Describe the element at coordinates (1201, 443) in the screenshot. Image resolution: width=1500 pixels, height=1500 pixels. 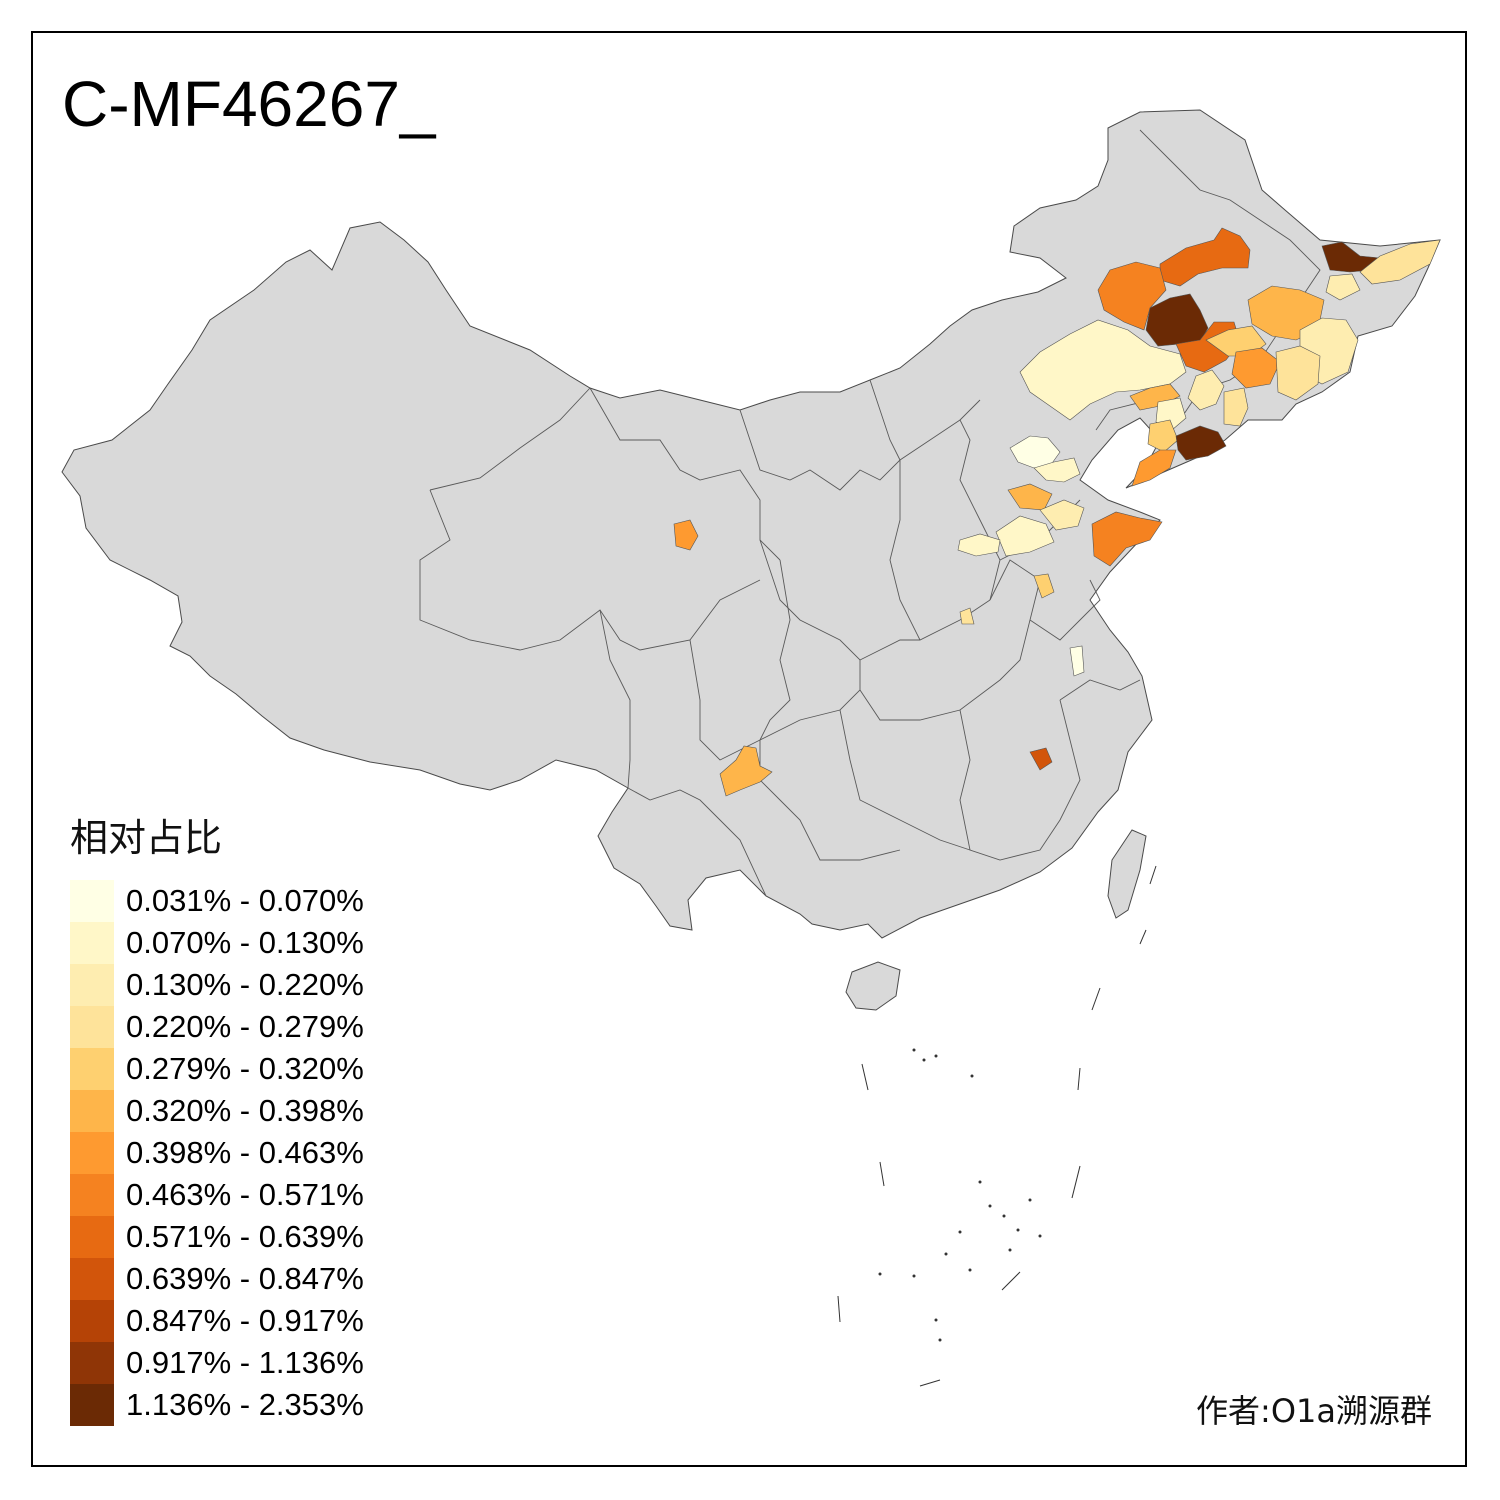
I see `region-liaoning-east` at that location.